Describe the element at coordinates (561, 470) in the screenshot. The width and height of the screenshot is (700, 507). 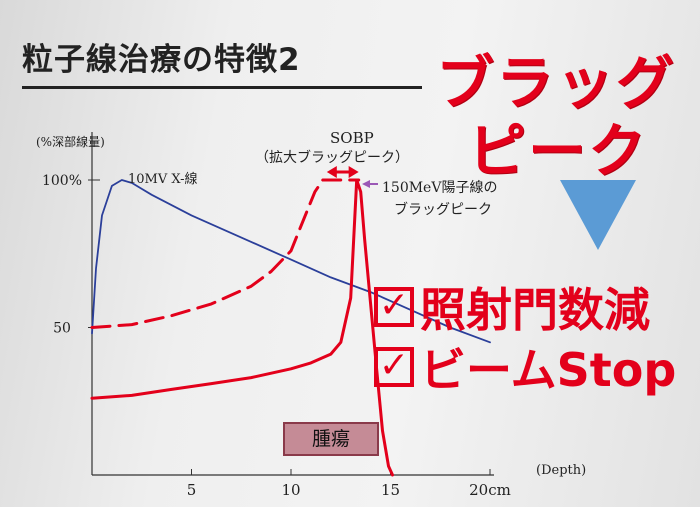
I see `x-axis-label: (Depth)` at that location.